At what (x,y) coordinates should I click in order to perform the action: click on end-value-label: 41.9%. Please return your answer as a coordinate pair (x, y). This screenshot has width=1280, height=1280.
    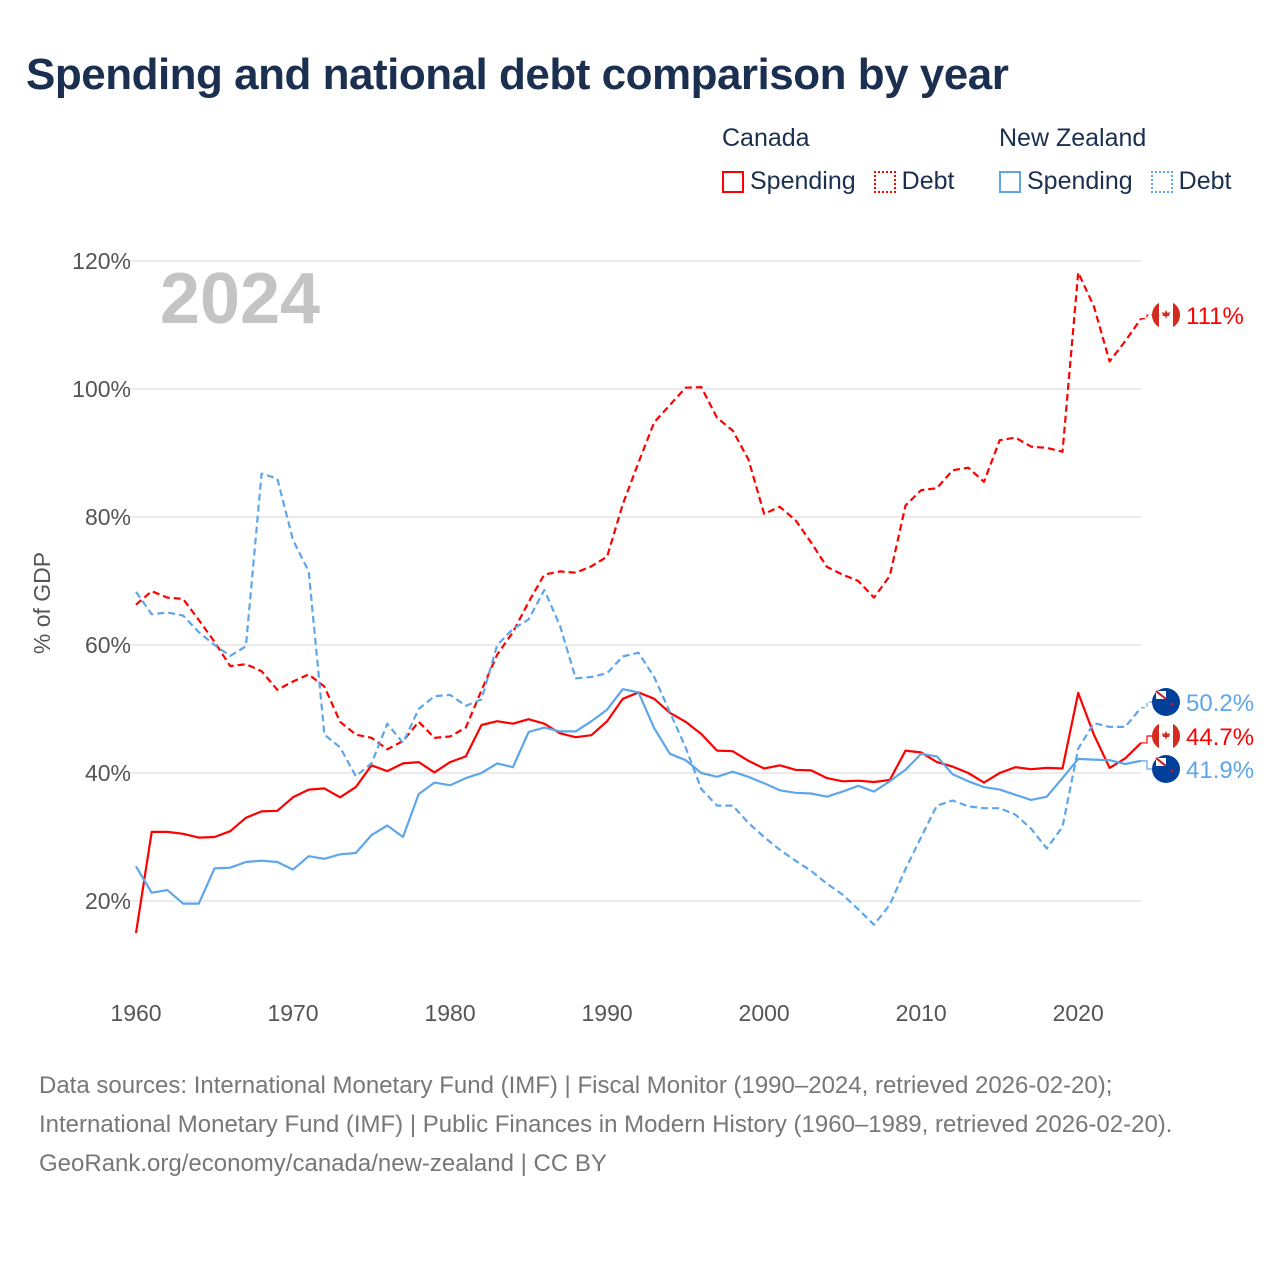
    Looking at the image, I should click on (1220, 770).